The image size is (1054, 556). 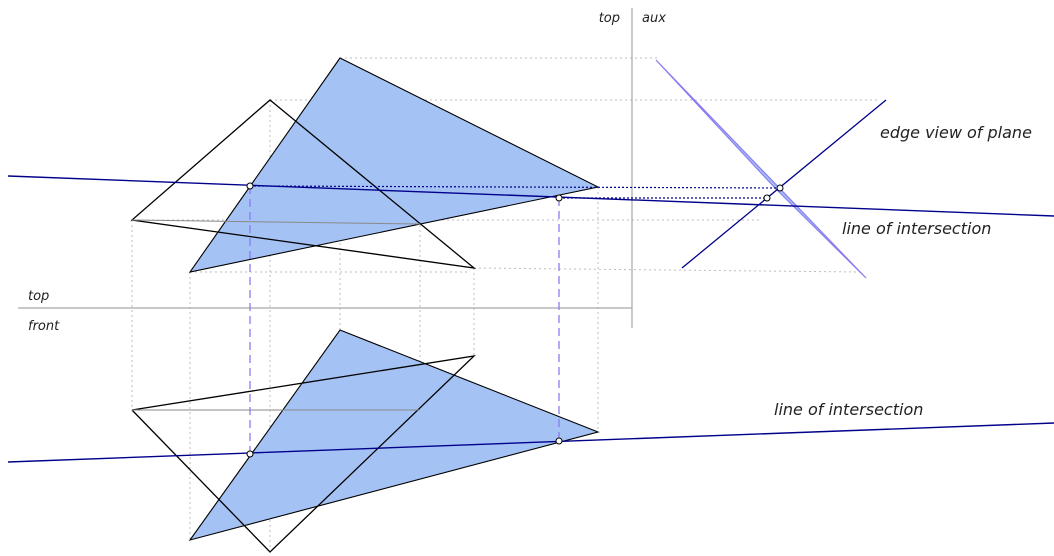 What do you see at coordinates (780, 188) in the screenshot?
I see `point-aux-upper` at bounding box center [780, 188].